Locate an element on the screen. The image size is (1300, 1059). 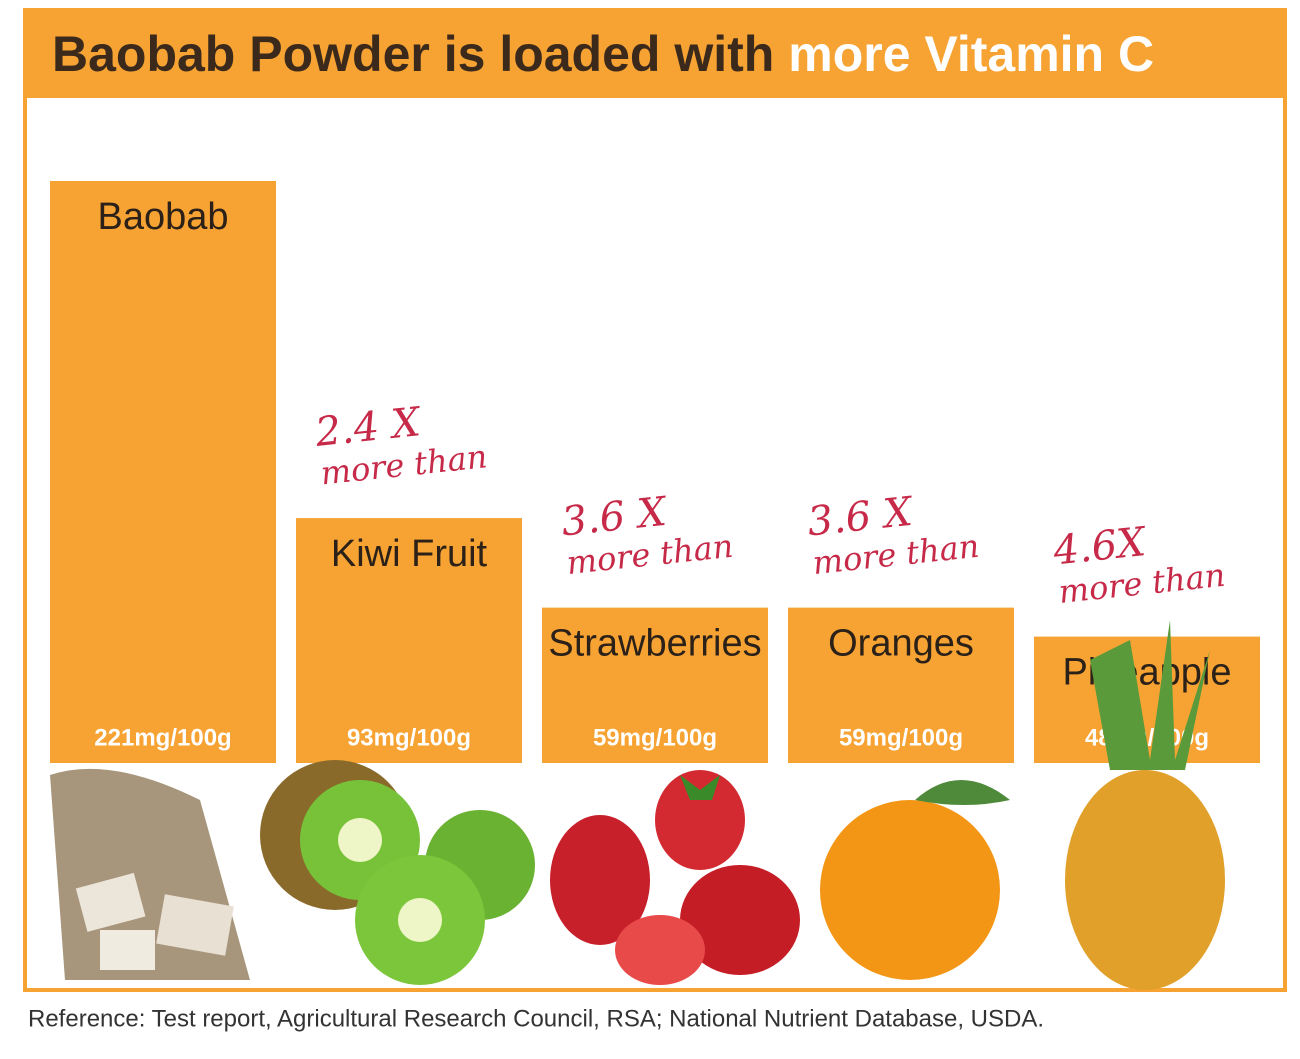
orange-picture is located at coordinates (915, 880).